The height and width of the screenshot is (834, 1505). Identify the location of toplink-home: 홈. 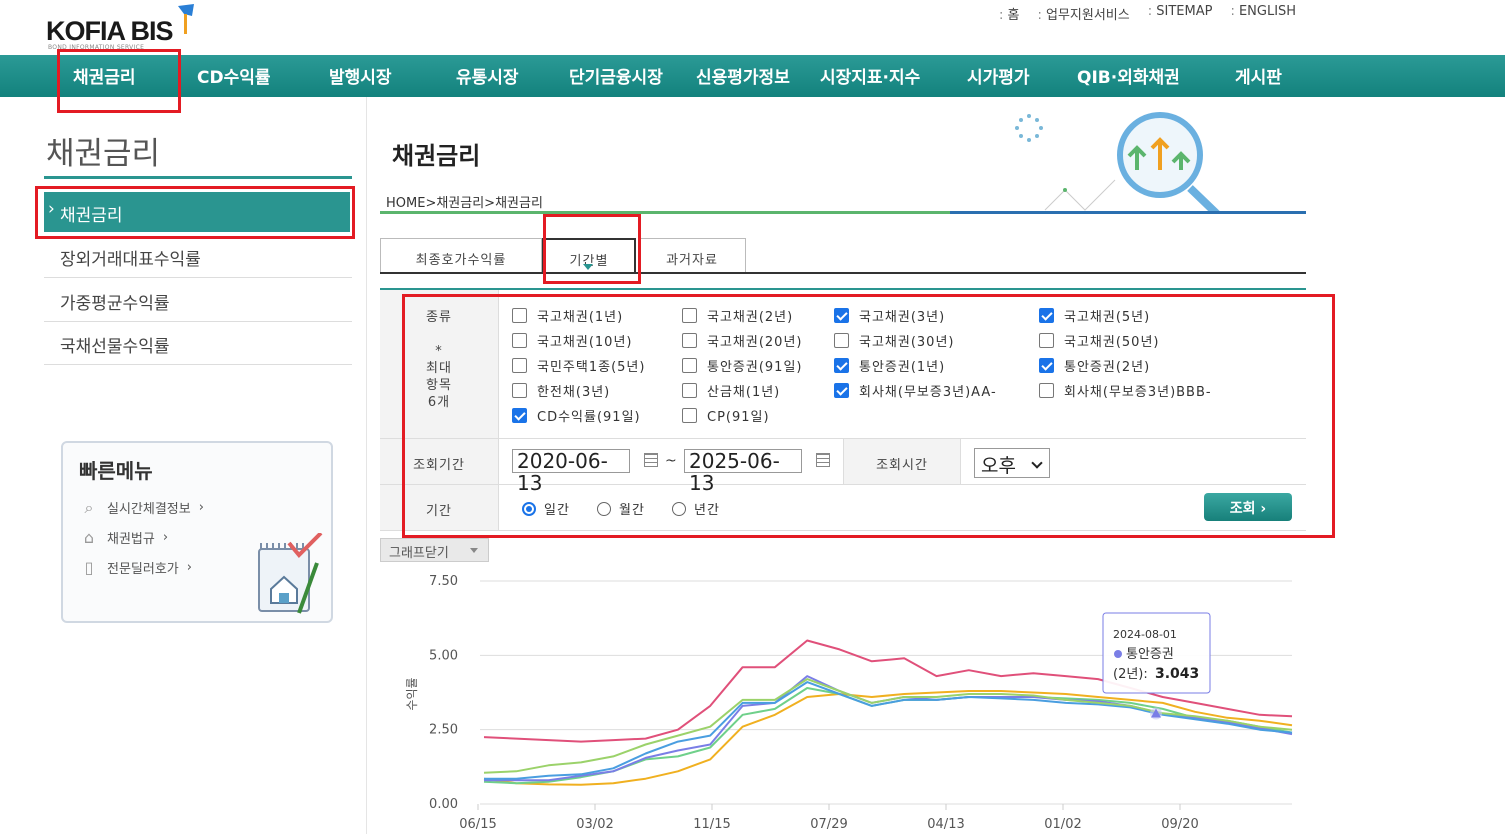
(1009, 14).